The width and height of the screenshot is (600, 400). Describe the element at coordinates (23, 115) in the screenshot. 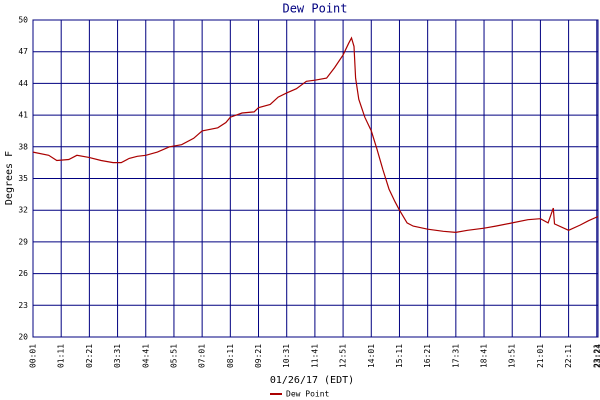

I see `y-tick-label: 41` at that location.